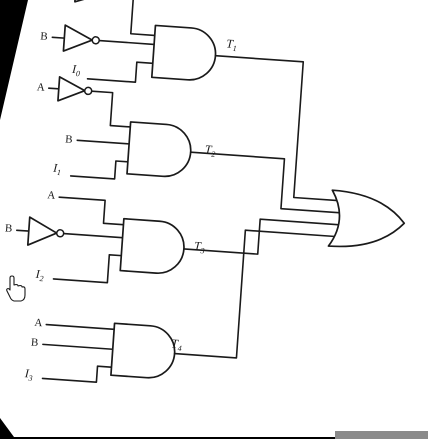 The height and width of the screenshot is (439, 428). I want to click on g1-not-gate, so click(78, 38).